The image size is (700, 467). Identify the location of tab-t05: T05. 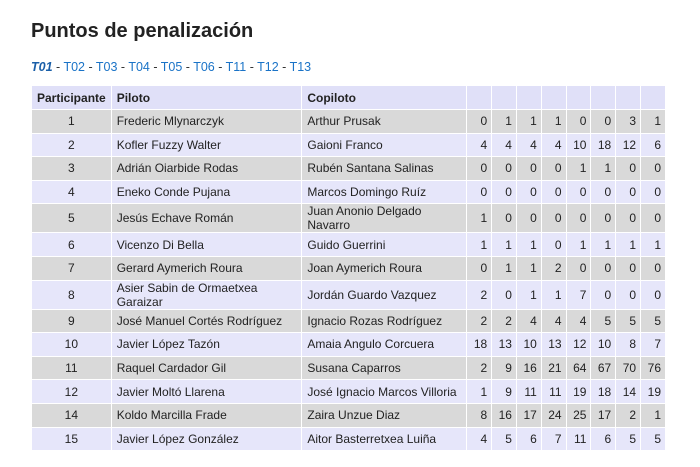
(171, 67).